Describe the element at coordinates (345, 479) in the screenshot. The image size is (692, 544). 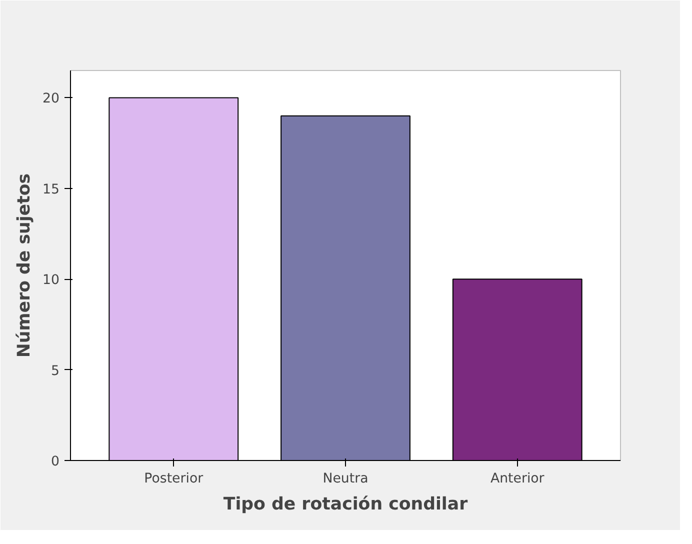
I see `x-tick-label: Neutra` at that location.